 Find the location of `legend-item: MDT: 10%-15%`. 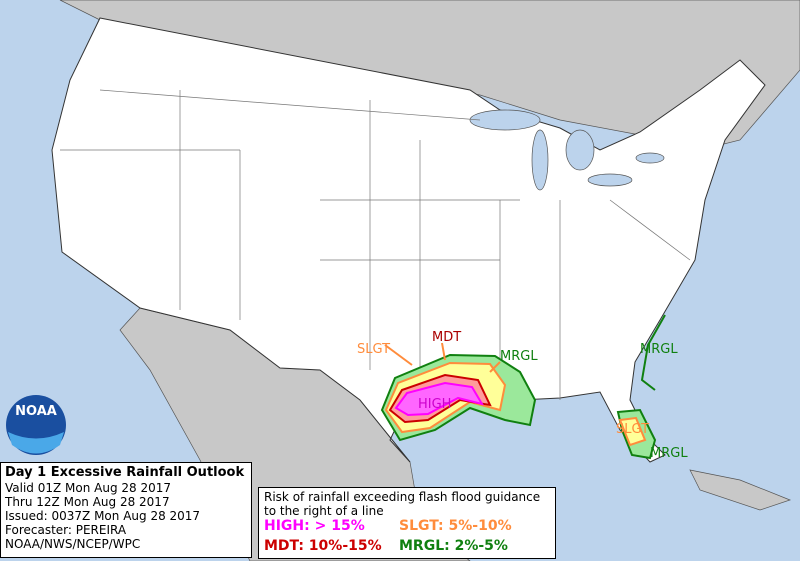

legend-item: MDT: 10%-15% is located at coordinates (323, 546).